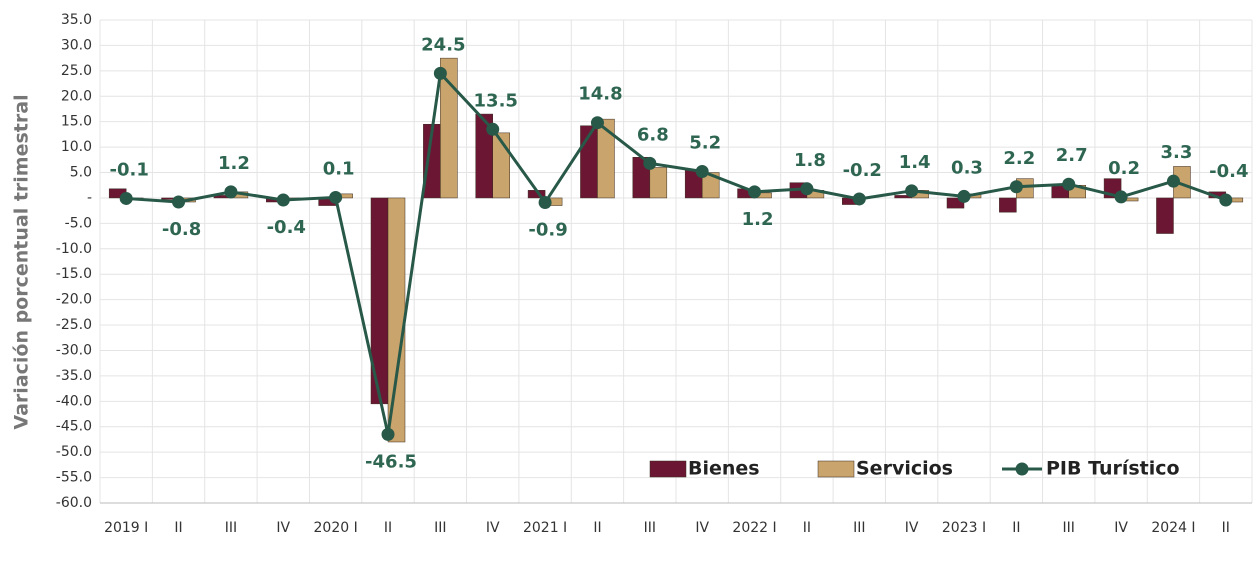 Image resolution: width=1258 pixels, height=562 pixels. What do you see at coordinates (339, 168) in the screenshot?
I see `value-label: 0.1` at bounding box center [339, 168].